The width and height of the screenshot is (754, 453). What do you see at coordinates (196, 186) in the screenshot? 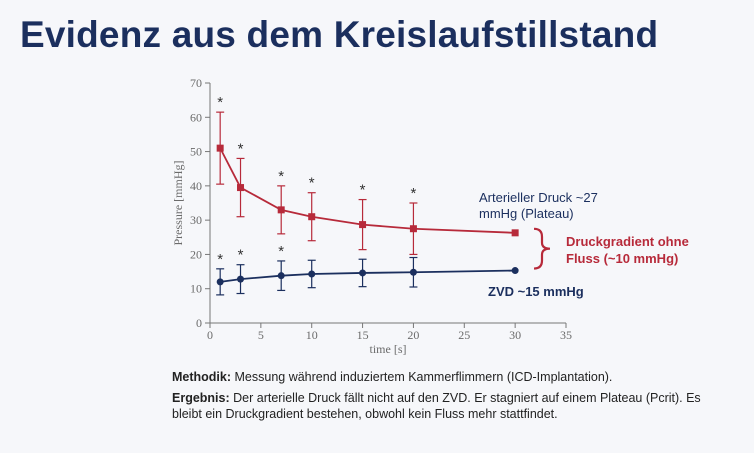
I see `y-tick-label: 40` at bounding box center [196, 186].